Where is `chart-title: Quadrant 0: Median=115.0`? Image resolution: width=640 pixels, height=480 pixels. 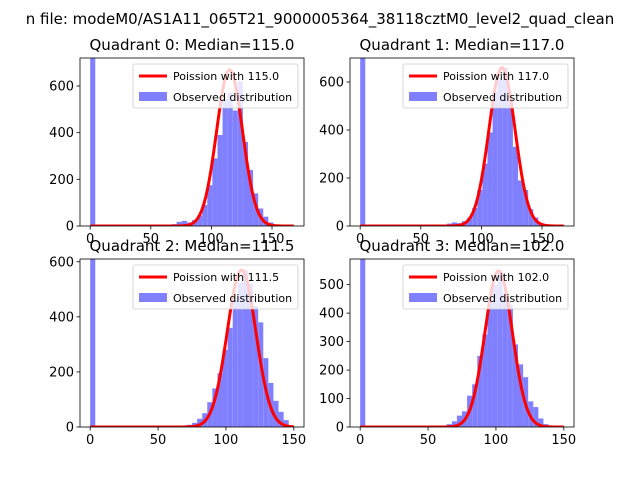 chart-title: Quadrant 0: Median=115.0 is located at coordinates (192, 45).